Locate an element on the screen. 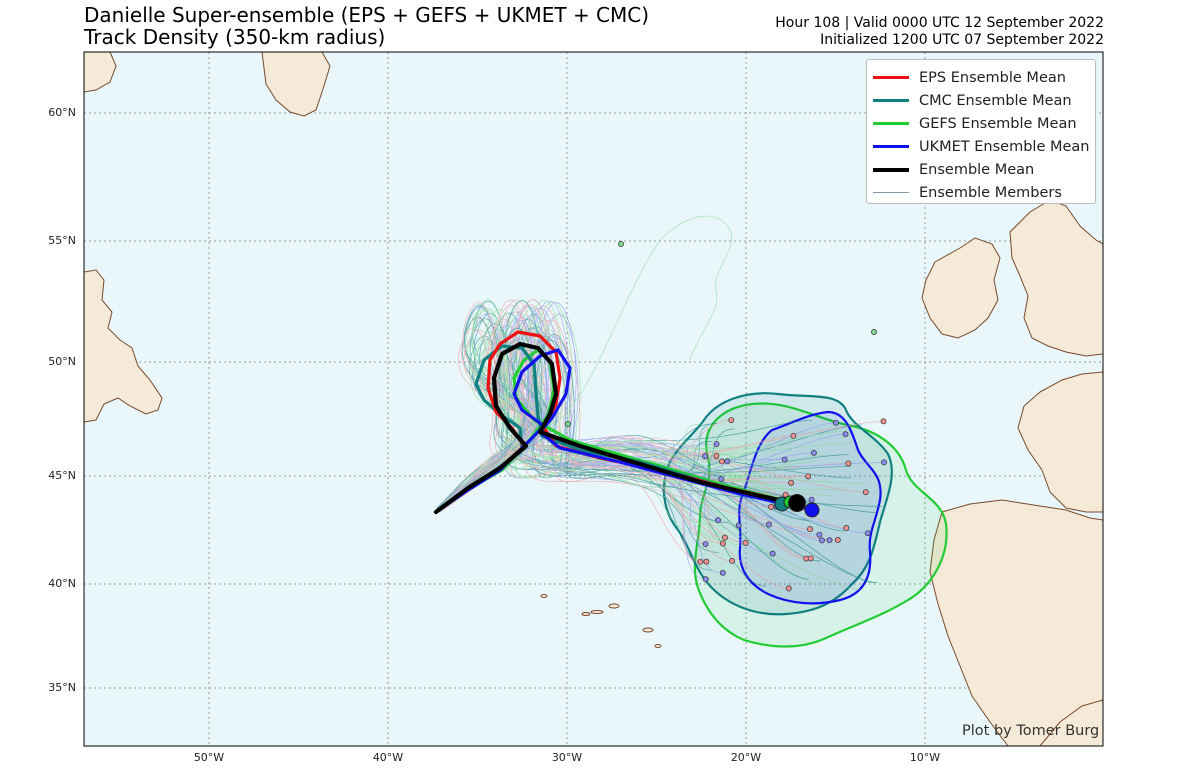  title-line-2: Track Density (350-km radius) is located at coordinates (235, 37).